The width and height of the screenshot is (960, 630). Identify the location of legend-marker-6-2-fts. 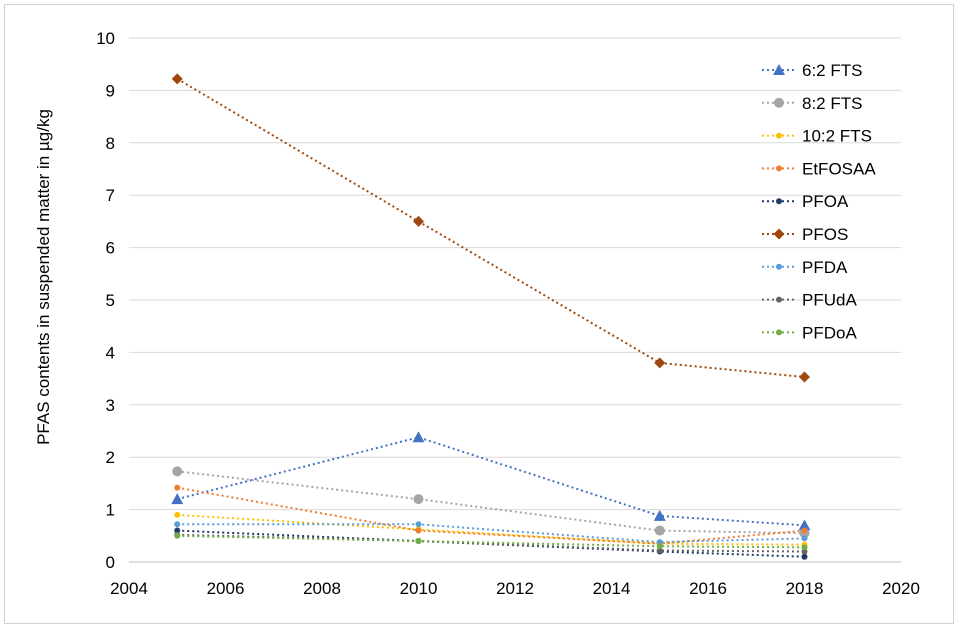
(779, 69).